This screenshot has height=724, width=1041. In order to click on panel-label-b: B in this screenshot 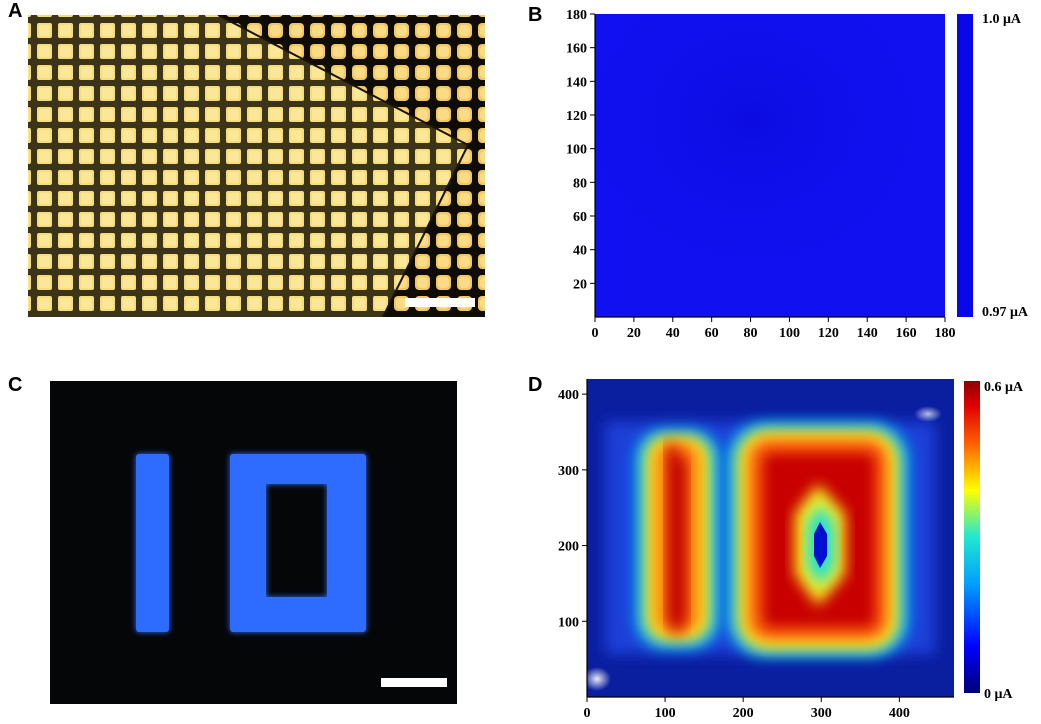, I will do `click(535, 15)`.